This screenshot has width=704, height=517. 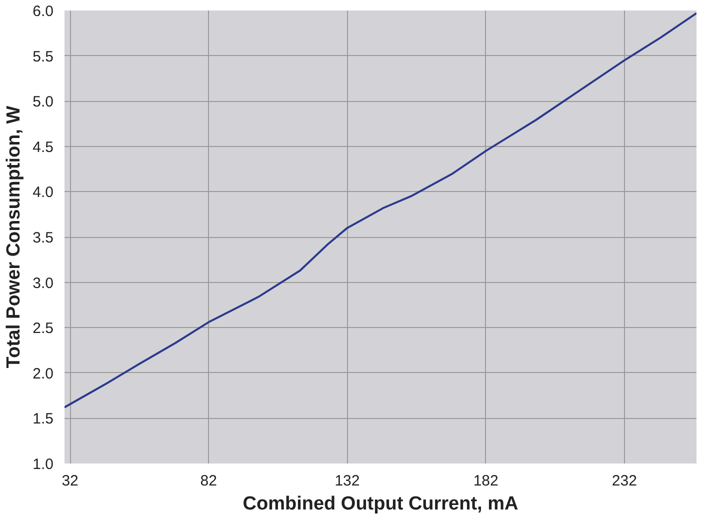 I want to click on y-tick-label: 4.5, so click(x=43, y=147).